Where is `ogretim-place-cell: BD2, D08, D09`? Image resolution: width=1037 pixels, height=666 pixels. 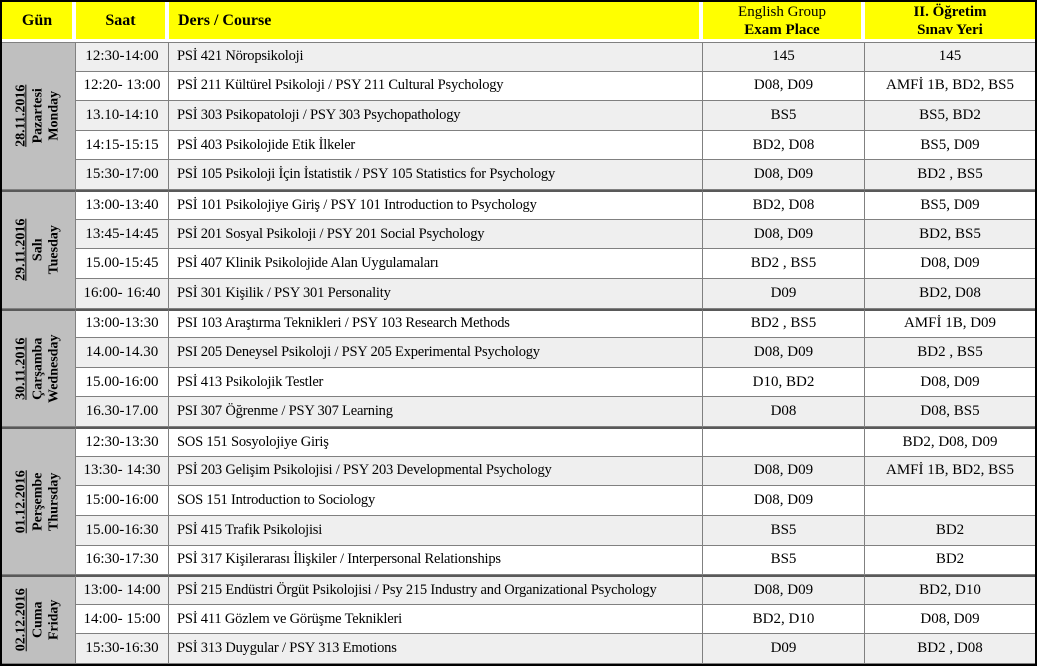
ogretim-place-cell: BD2, D08, D09 is located at coordinates (950, 442).